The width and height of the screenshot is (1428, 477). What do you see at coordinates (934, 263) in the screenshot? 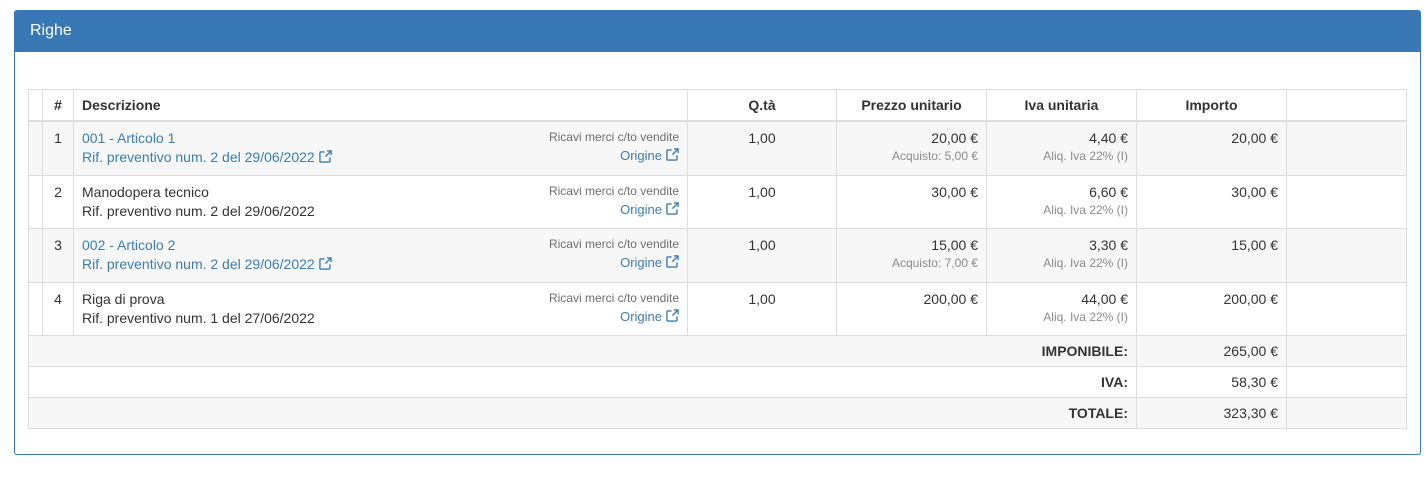
I see `purchase-price-label: Acquisto: 7,00 €` at bounding box center [934, 263].